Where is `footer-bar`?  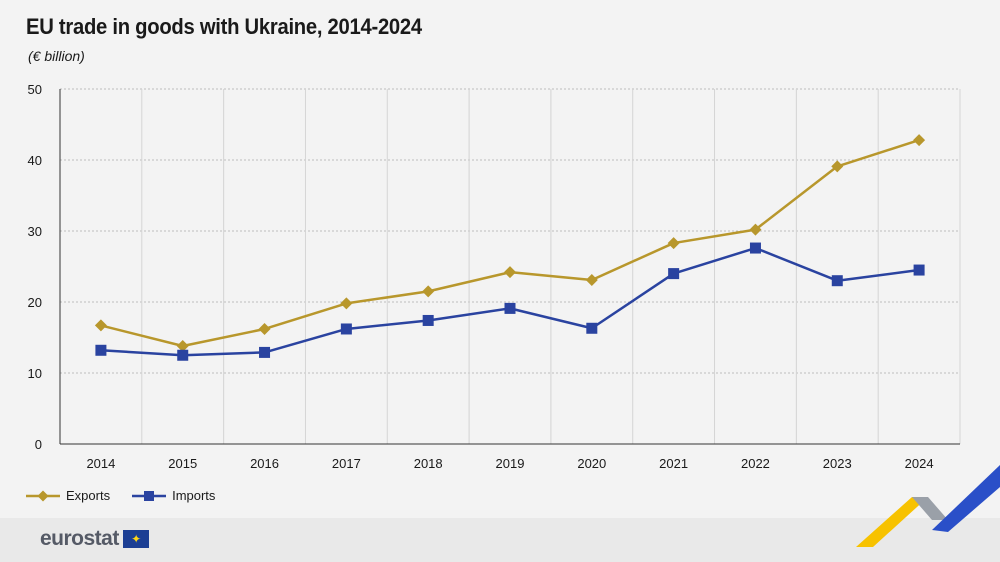 footer-bar is located at coordinates (500, 540).